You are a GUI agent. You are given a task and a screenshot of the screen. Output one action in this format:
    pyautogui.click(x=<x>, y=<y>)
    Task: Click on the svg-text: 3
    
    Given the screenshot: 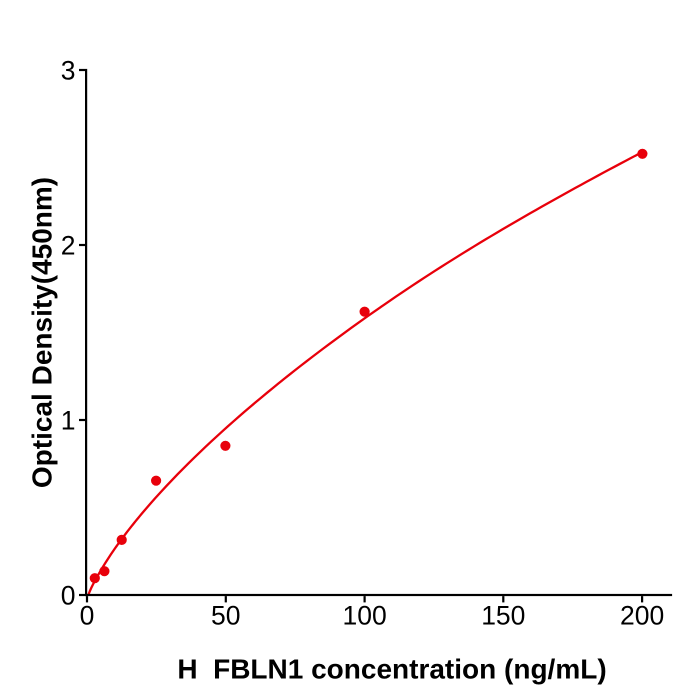 What is the action you would take?
    pyautogui.click(x=68, y=71)
    